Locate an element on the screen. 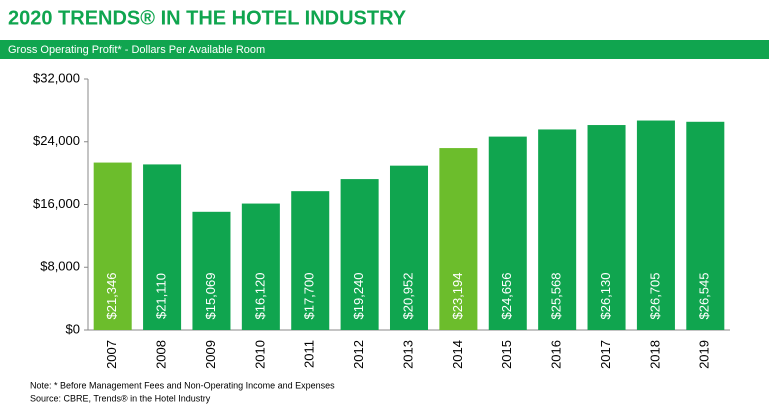 Image resolution: width=769 pixels, height=411 pixels. value-label: $26,705 is located at coordinates (654, 296).